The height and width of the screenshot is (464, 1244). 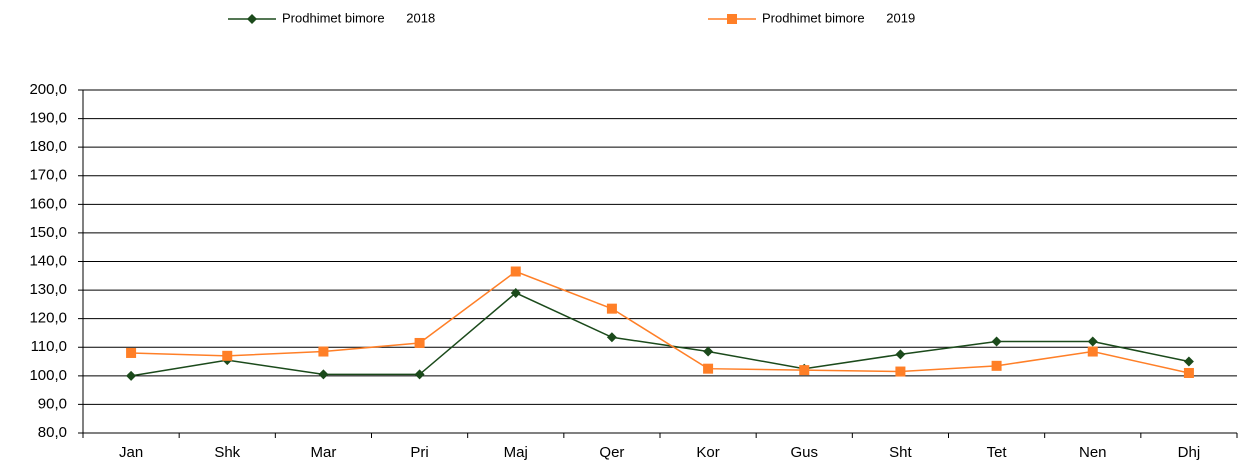 I want to click on x-tick-label: Tet, so click(x=997, y=452).